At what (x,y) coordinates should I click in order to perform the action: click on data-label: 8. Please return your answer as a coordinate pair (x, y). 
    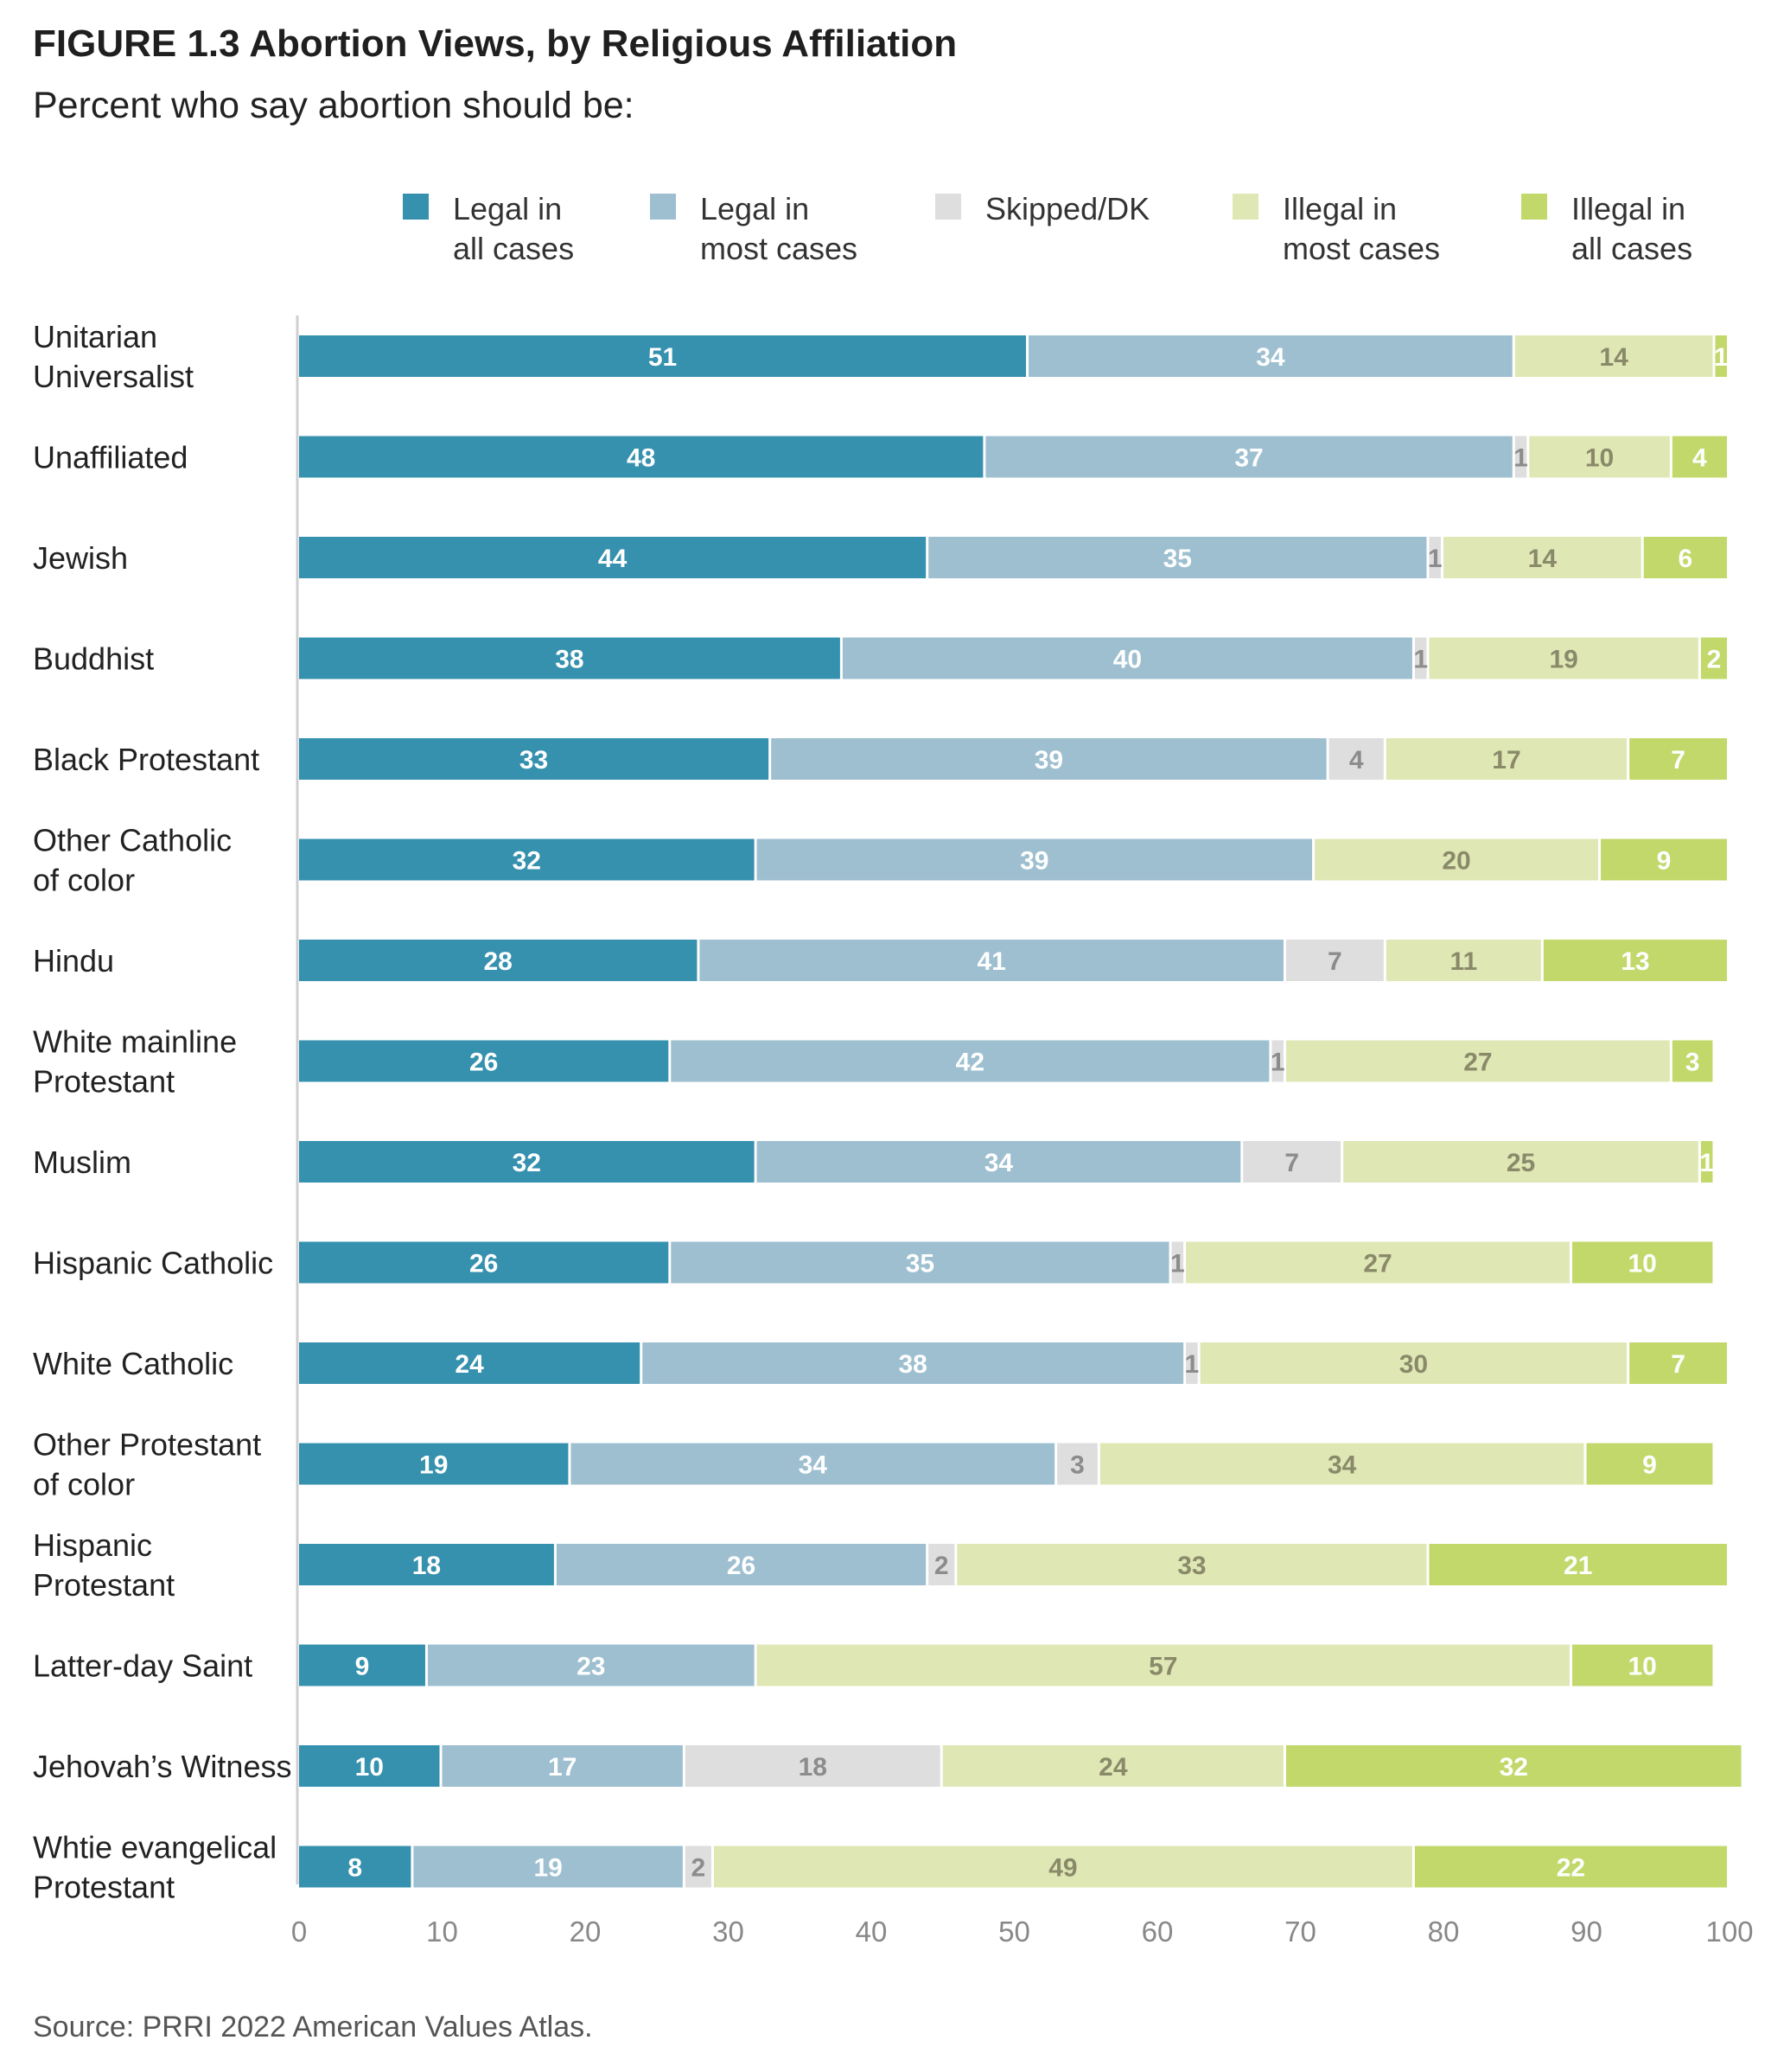
    Looking at the image, I should click on (354, 1869).